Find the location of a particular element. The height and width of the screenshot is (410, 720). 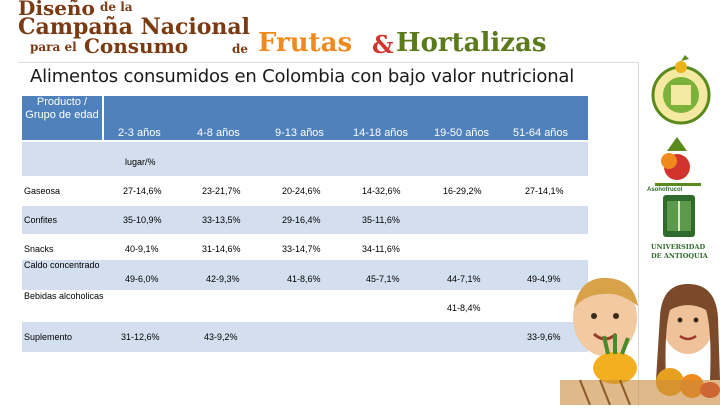

cell: 33-14,7% is located at coordinates (301, 249).